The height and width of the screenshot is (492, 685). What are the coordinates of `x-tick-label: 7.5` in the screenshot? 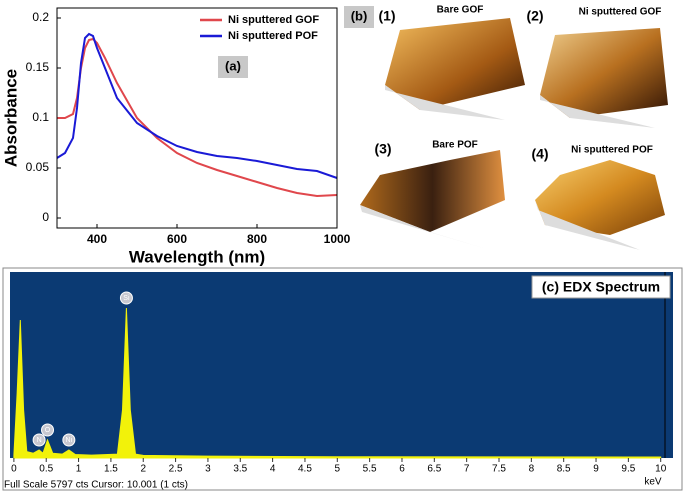 It's located at (499, 469).